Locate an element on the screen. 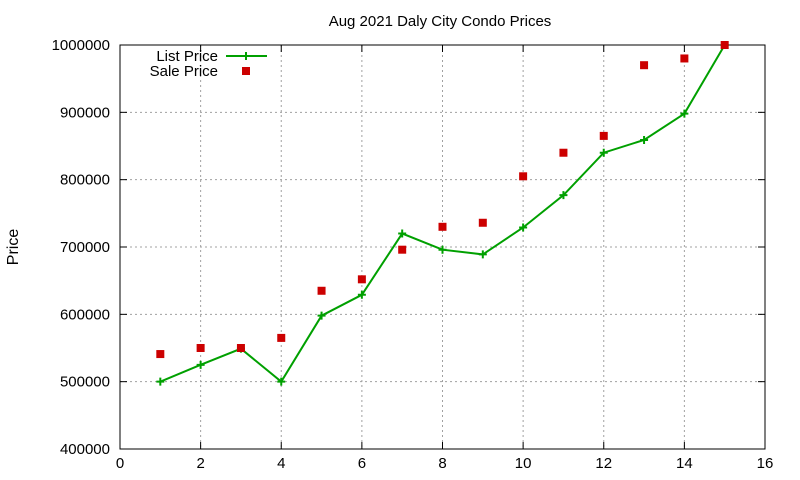  x-tick-labels: 0 2 4 6 8 10 12 14 16 is located at coordinates (445, 463).